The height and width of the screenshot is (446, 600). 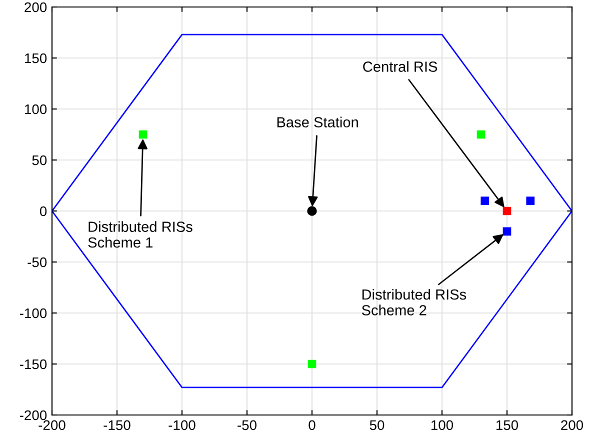 I want to click on x-tick-label: 100, so click(x=442, y=425).